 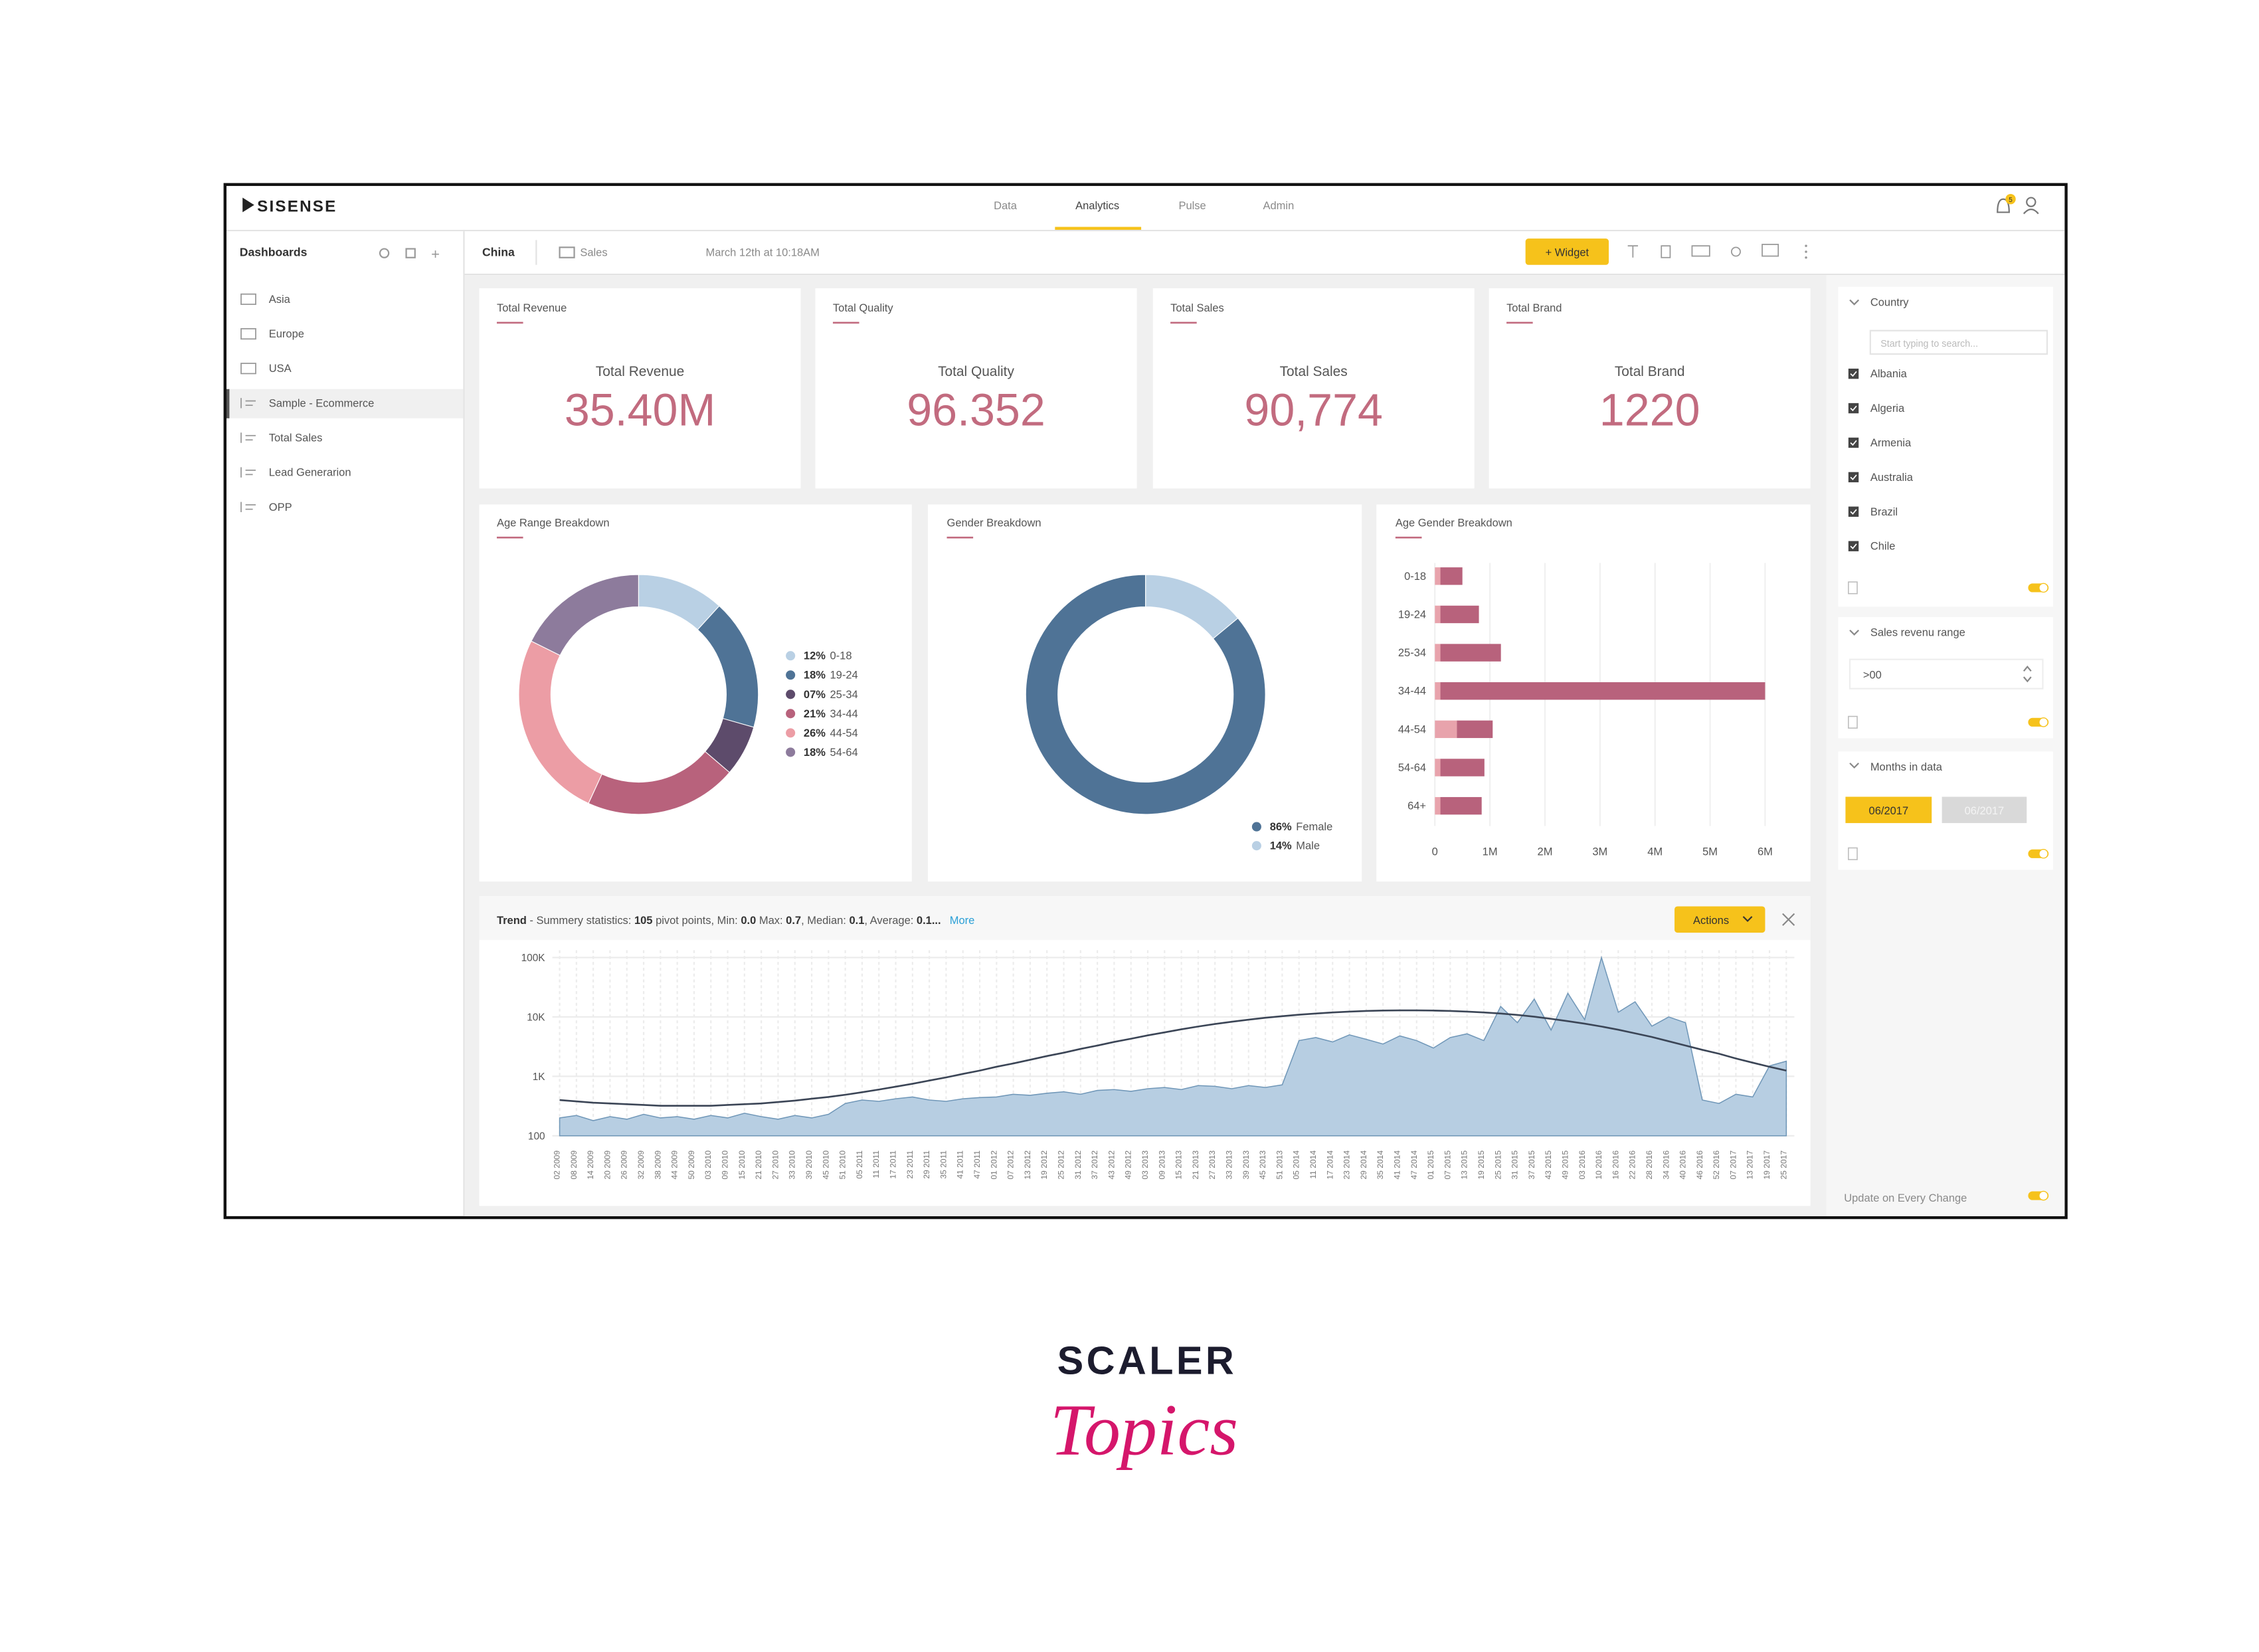 I want to click on country-option: Australia, so click(x=1892, y=478).